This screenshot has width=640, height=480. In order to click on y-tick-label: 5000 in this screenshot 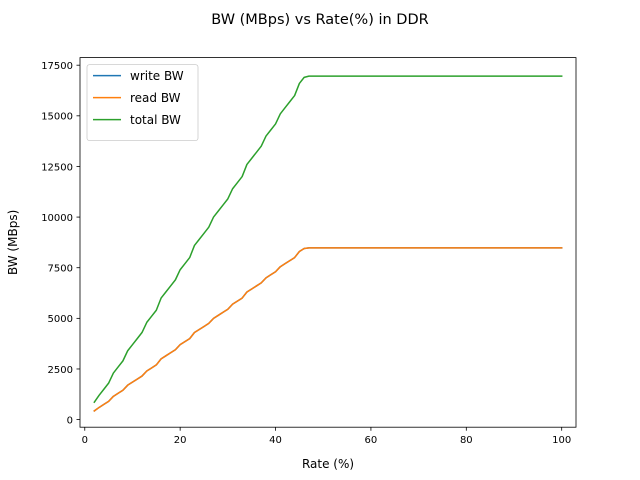, I will do `click(60, 319)`.